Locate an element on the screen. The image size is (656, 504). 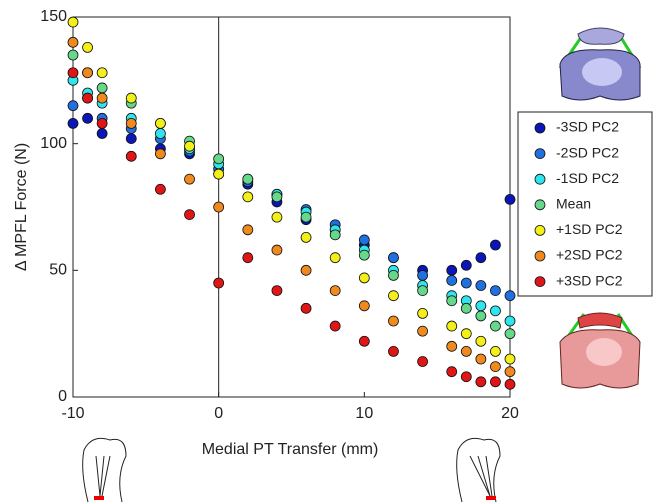
legend-label: -1SD PC2 is located at coordinates (587, 178).